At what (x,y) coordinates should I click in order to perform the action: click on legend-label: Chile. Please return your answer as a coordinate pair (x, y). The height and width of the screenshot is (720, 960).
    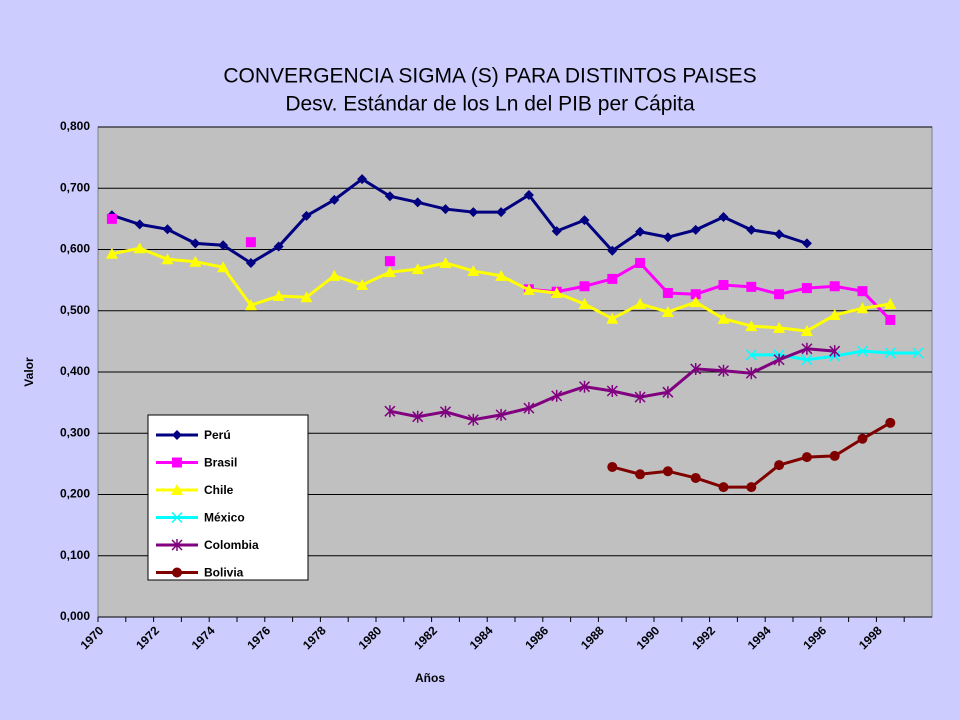
    Looking at the image, I should click on (219, 490).